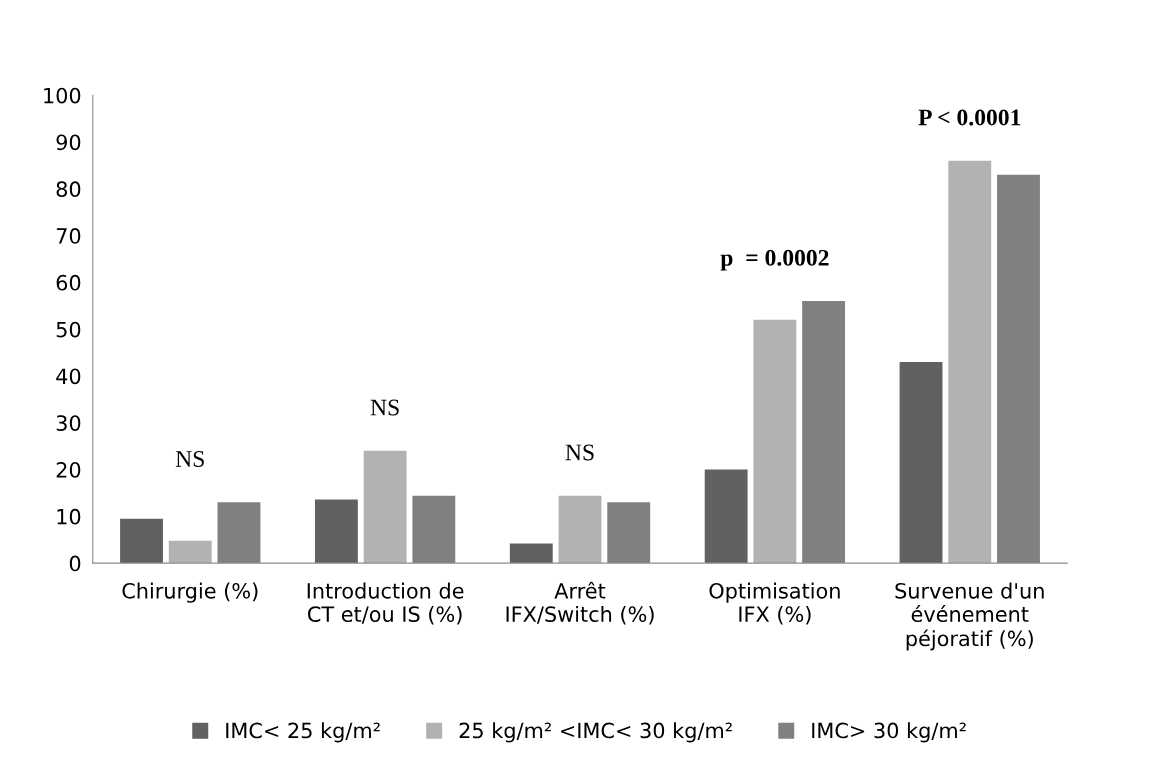 This screenshot has height=762, width=1160. I want to click on x-tick-label: Introduction de CT et/ou IS (%), so click(385, 603).